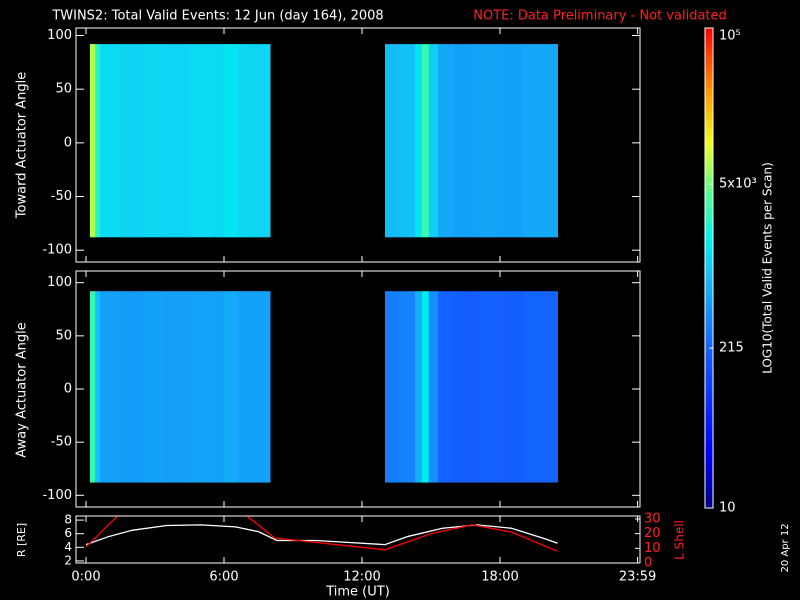 The width and height of the screenshot is (800, 600). What do you see at coordinates (652, 518) in the screenshot?
I see `y2-tick-label: 30` at bounding box center [652, 518].